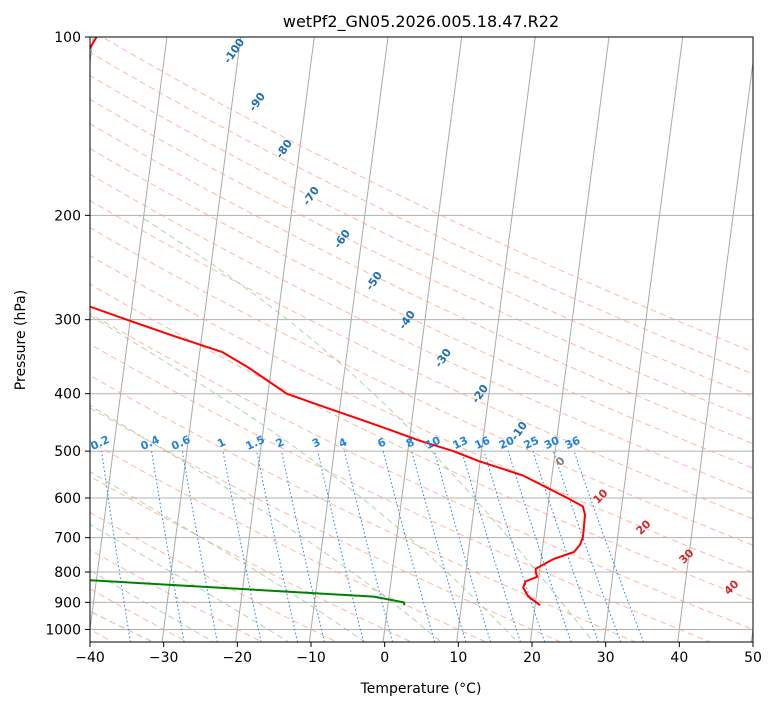  What do you see at coordinates (552, 443) in the screenshot?
I see `mixing-ratio-label: 30` at bounding box center [552, 443].